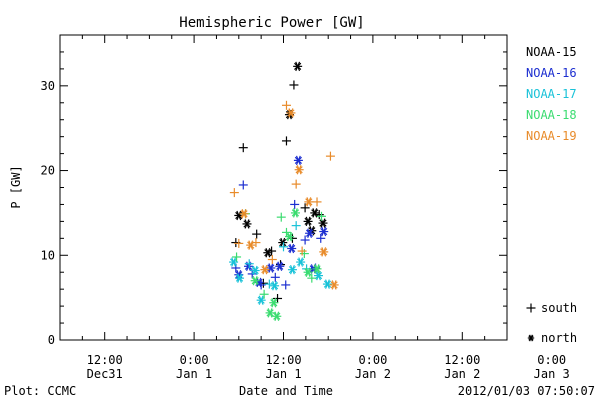 This screenshot has width=600, height=400. Describe the element at coordinates (286, 391) in the screenshot. I see `x-axis-label: Date and Time` at that location.